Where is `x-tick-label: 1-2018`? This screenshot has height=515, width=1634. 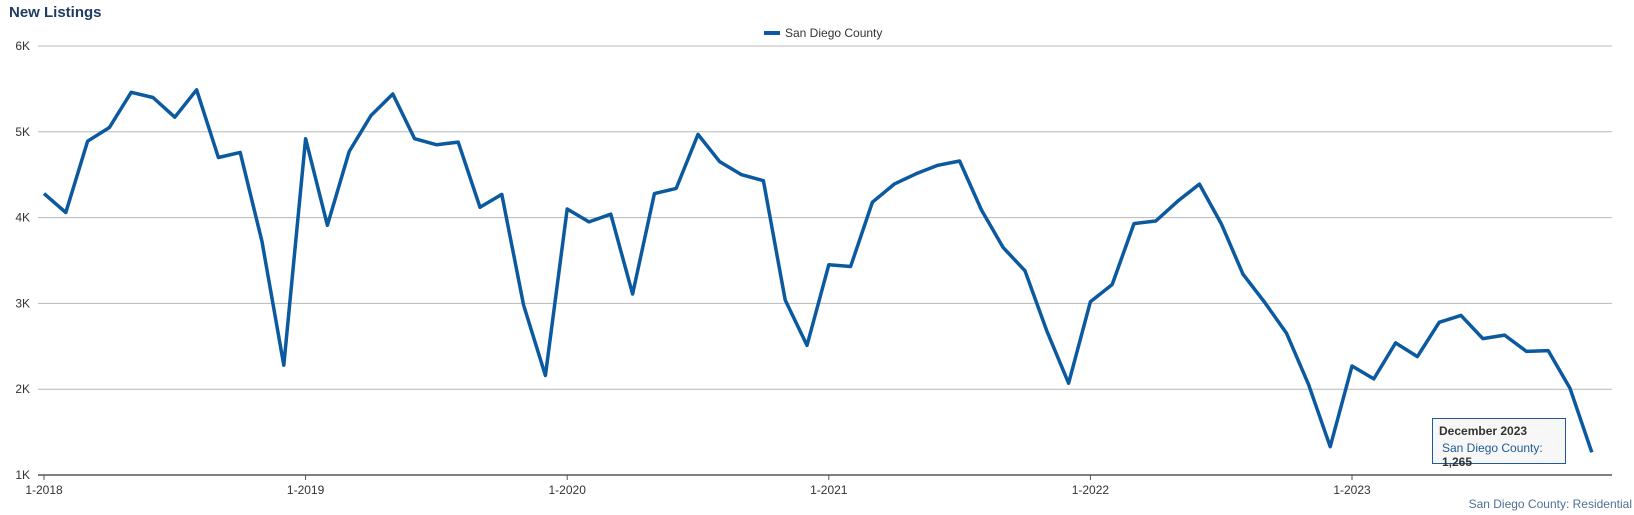 x-tick-label: 1-2018 is located at coordinates (44, 490).